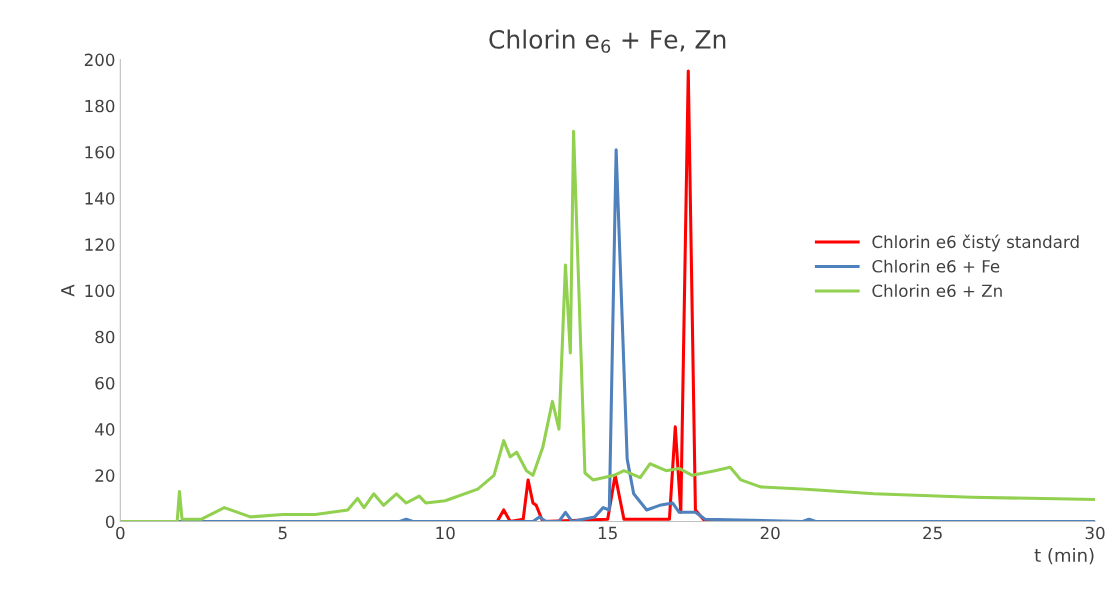 The height and width of the screenshot is (596, 1114). What do you see at coordinates (100, 291) in the screenshot?
I see `y-tick-label: 100` at bounding box center [100, 291].